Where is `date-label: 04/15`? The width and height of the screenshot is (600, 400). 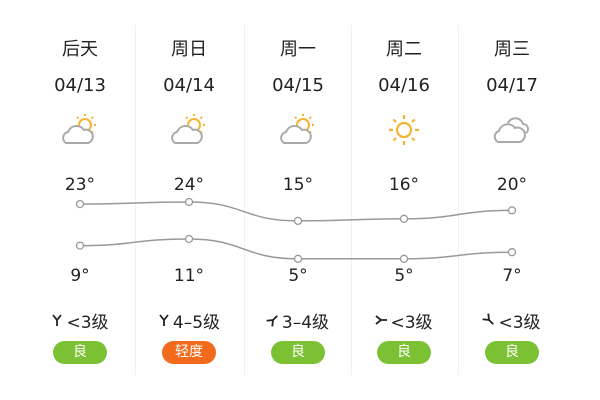 date-label: 04/15 is located at coordinates (298, 85).